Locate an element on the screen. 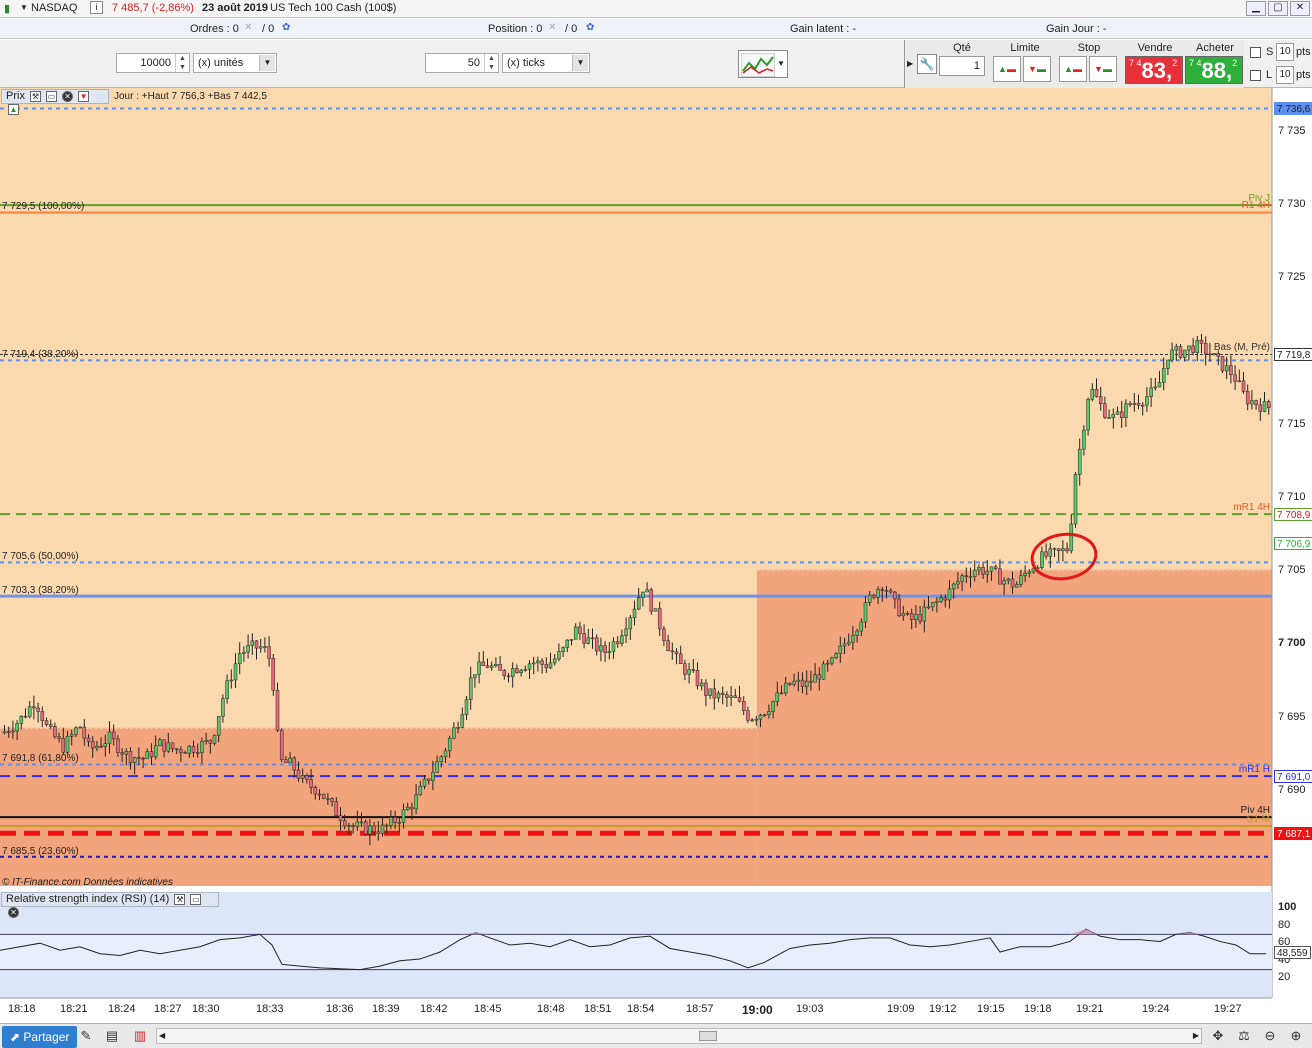 Image resolution: width=1312 pixels, height=1048 pixels. position-settings-icon: ✿ is located at coordinates (590, 27).